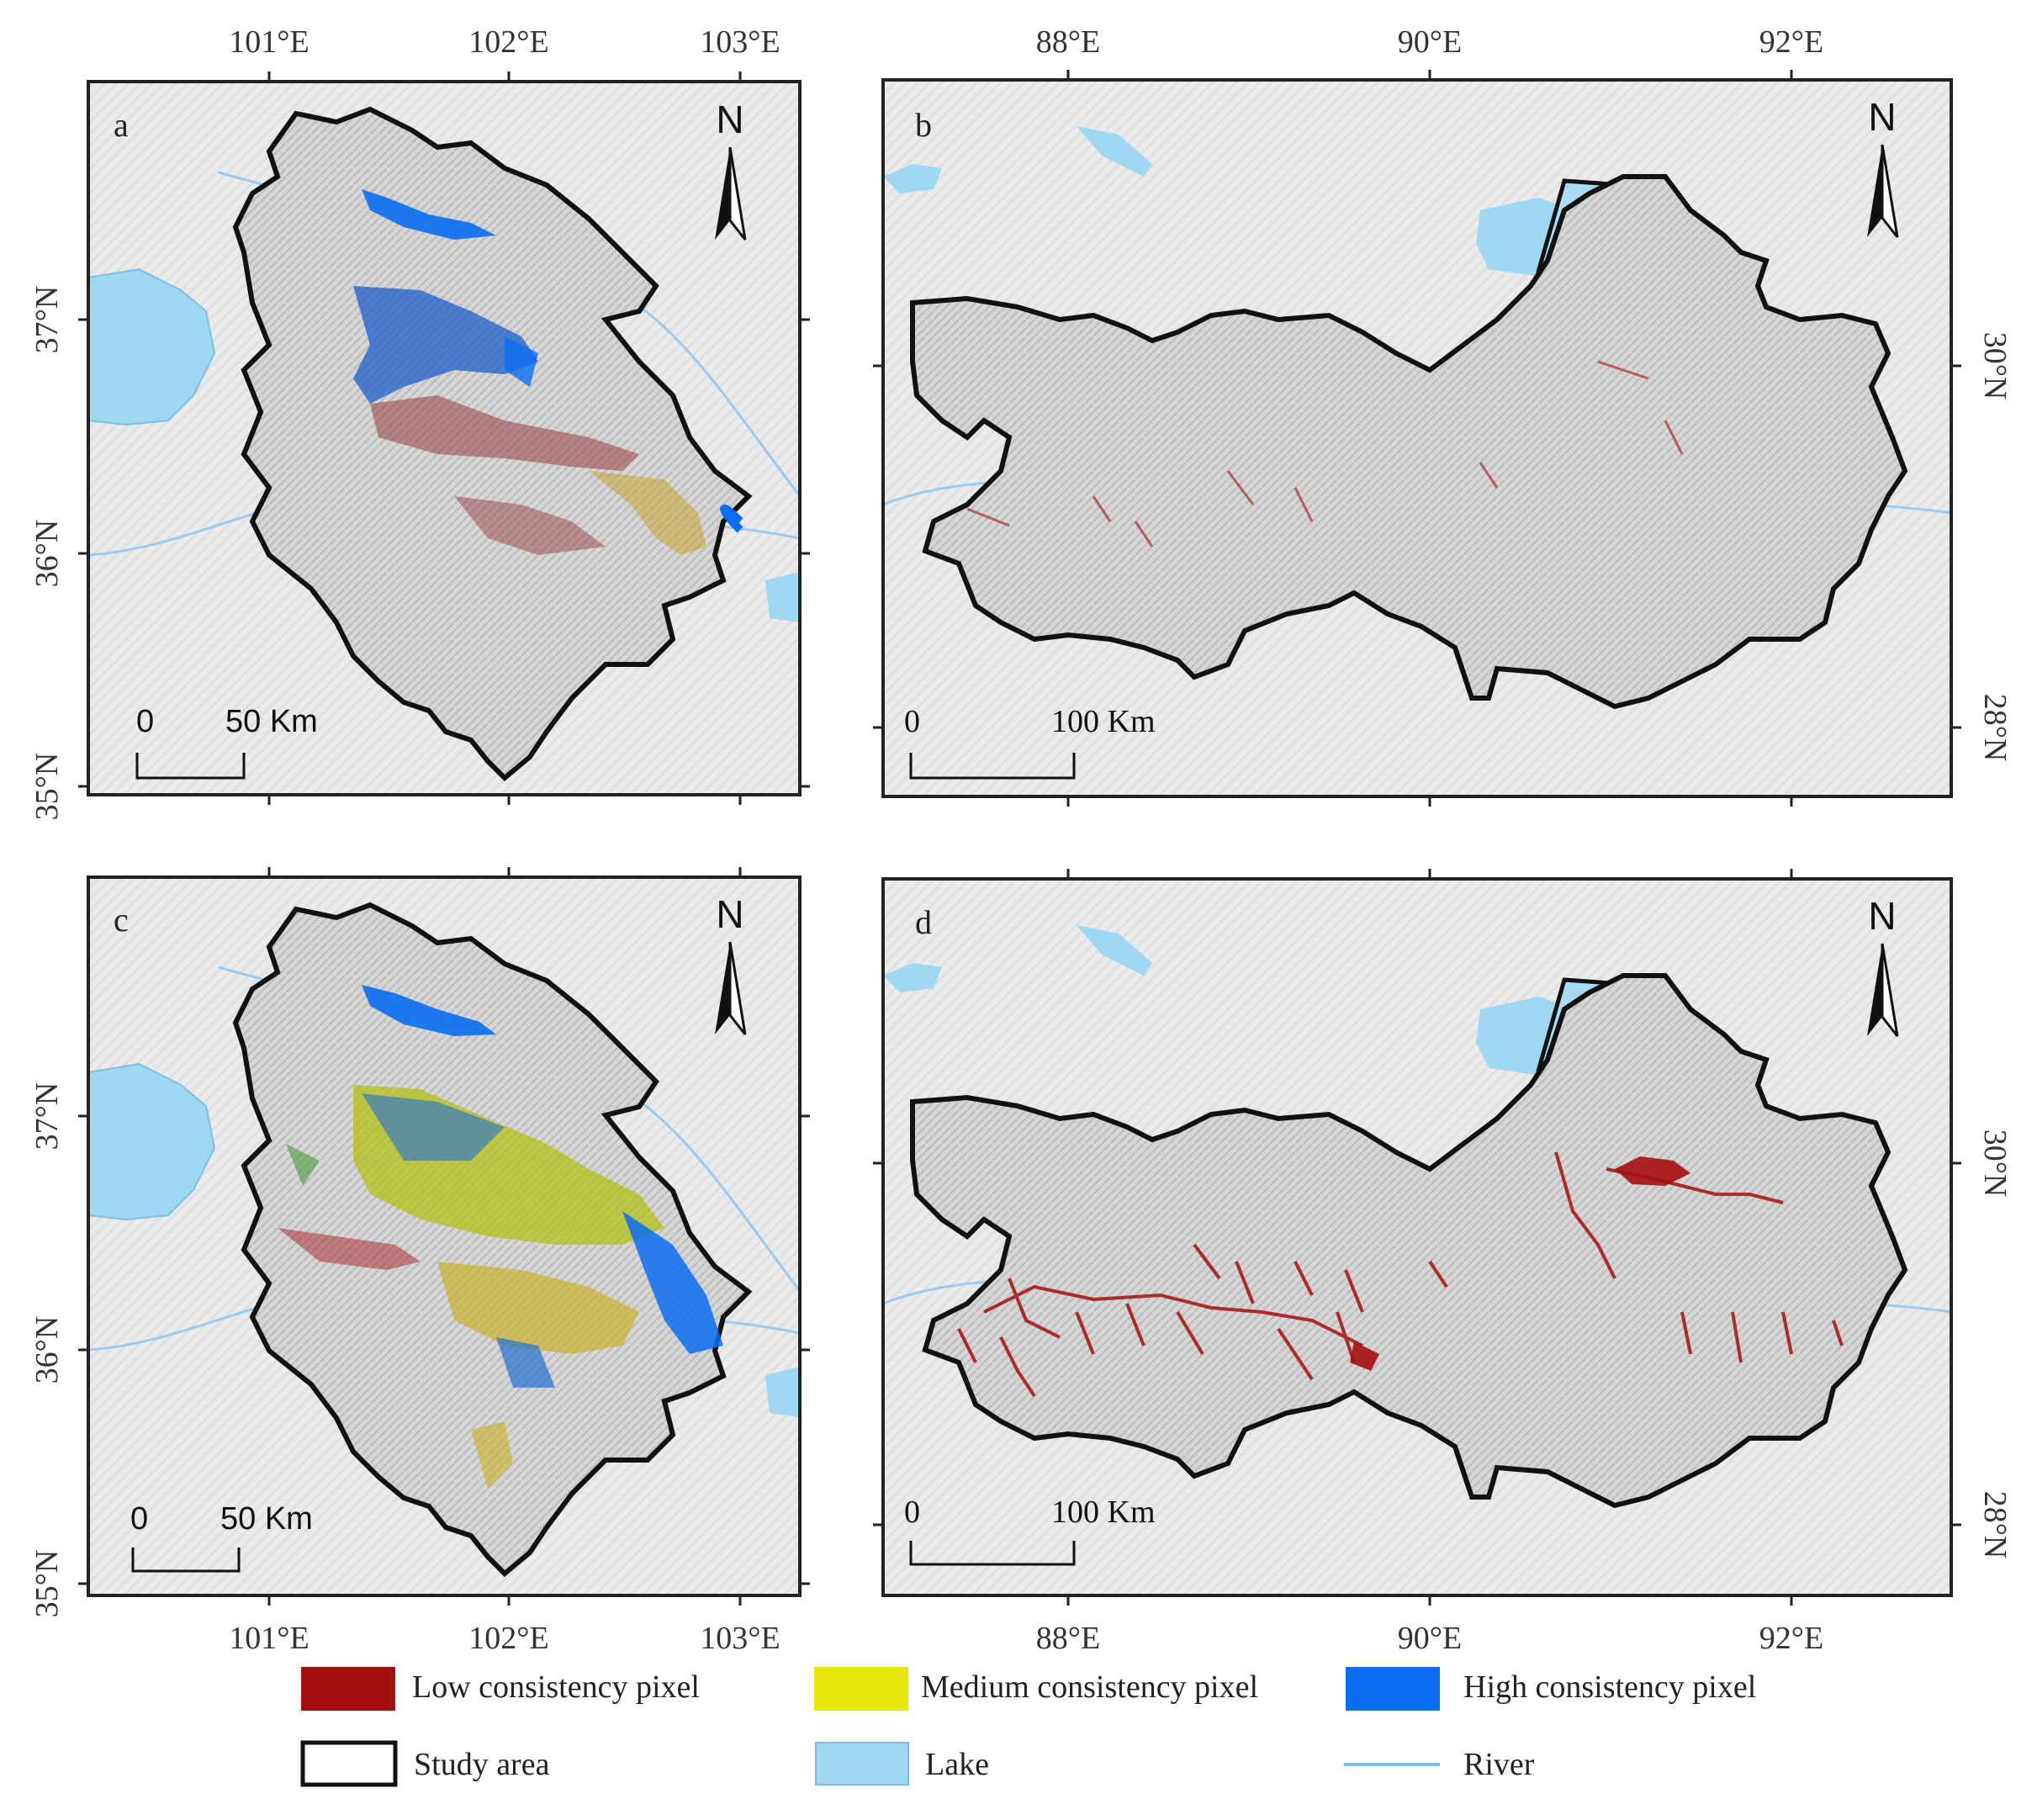 The height and width of the screenshot is (1820, 2037). Describe the element at coordinates (923, 125) in the screenshot. I see `panel-b-letter: b` at that location.